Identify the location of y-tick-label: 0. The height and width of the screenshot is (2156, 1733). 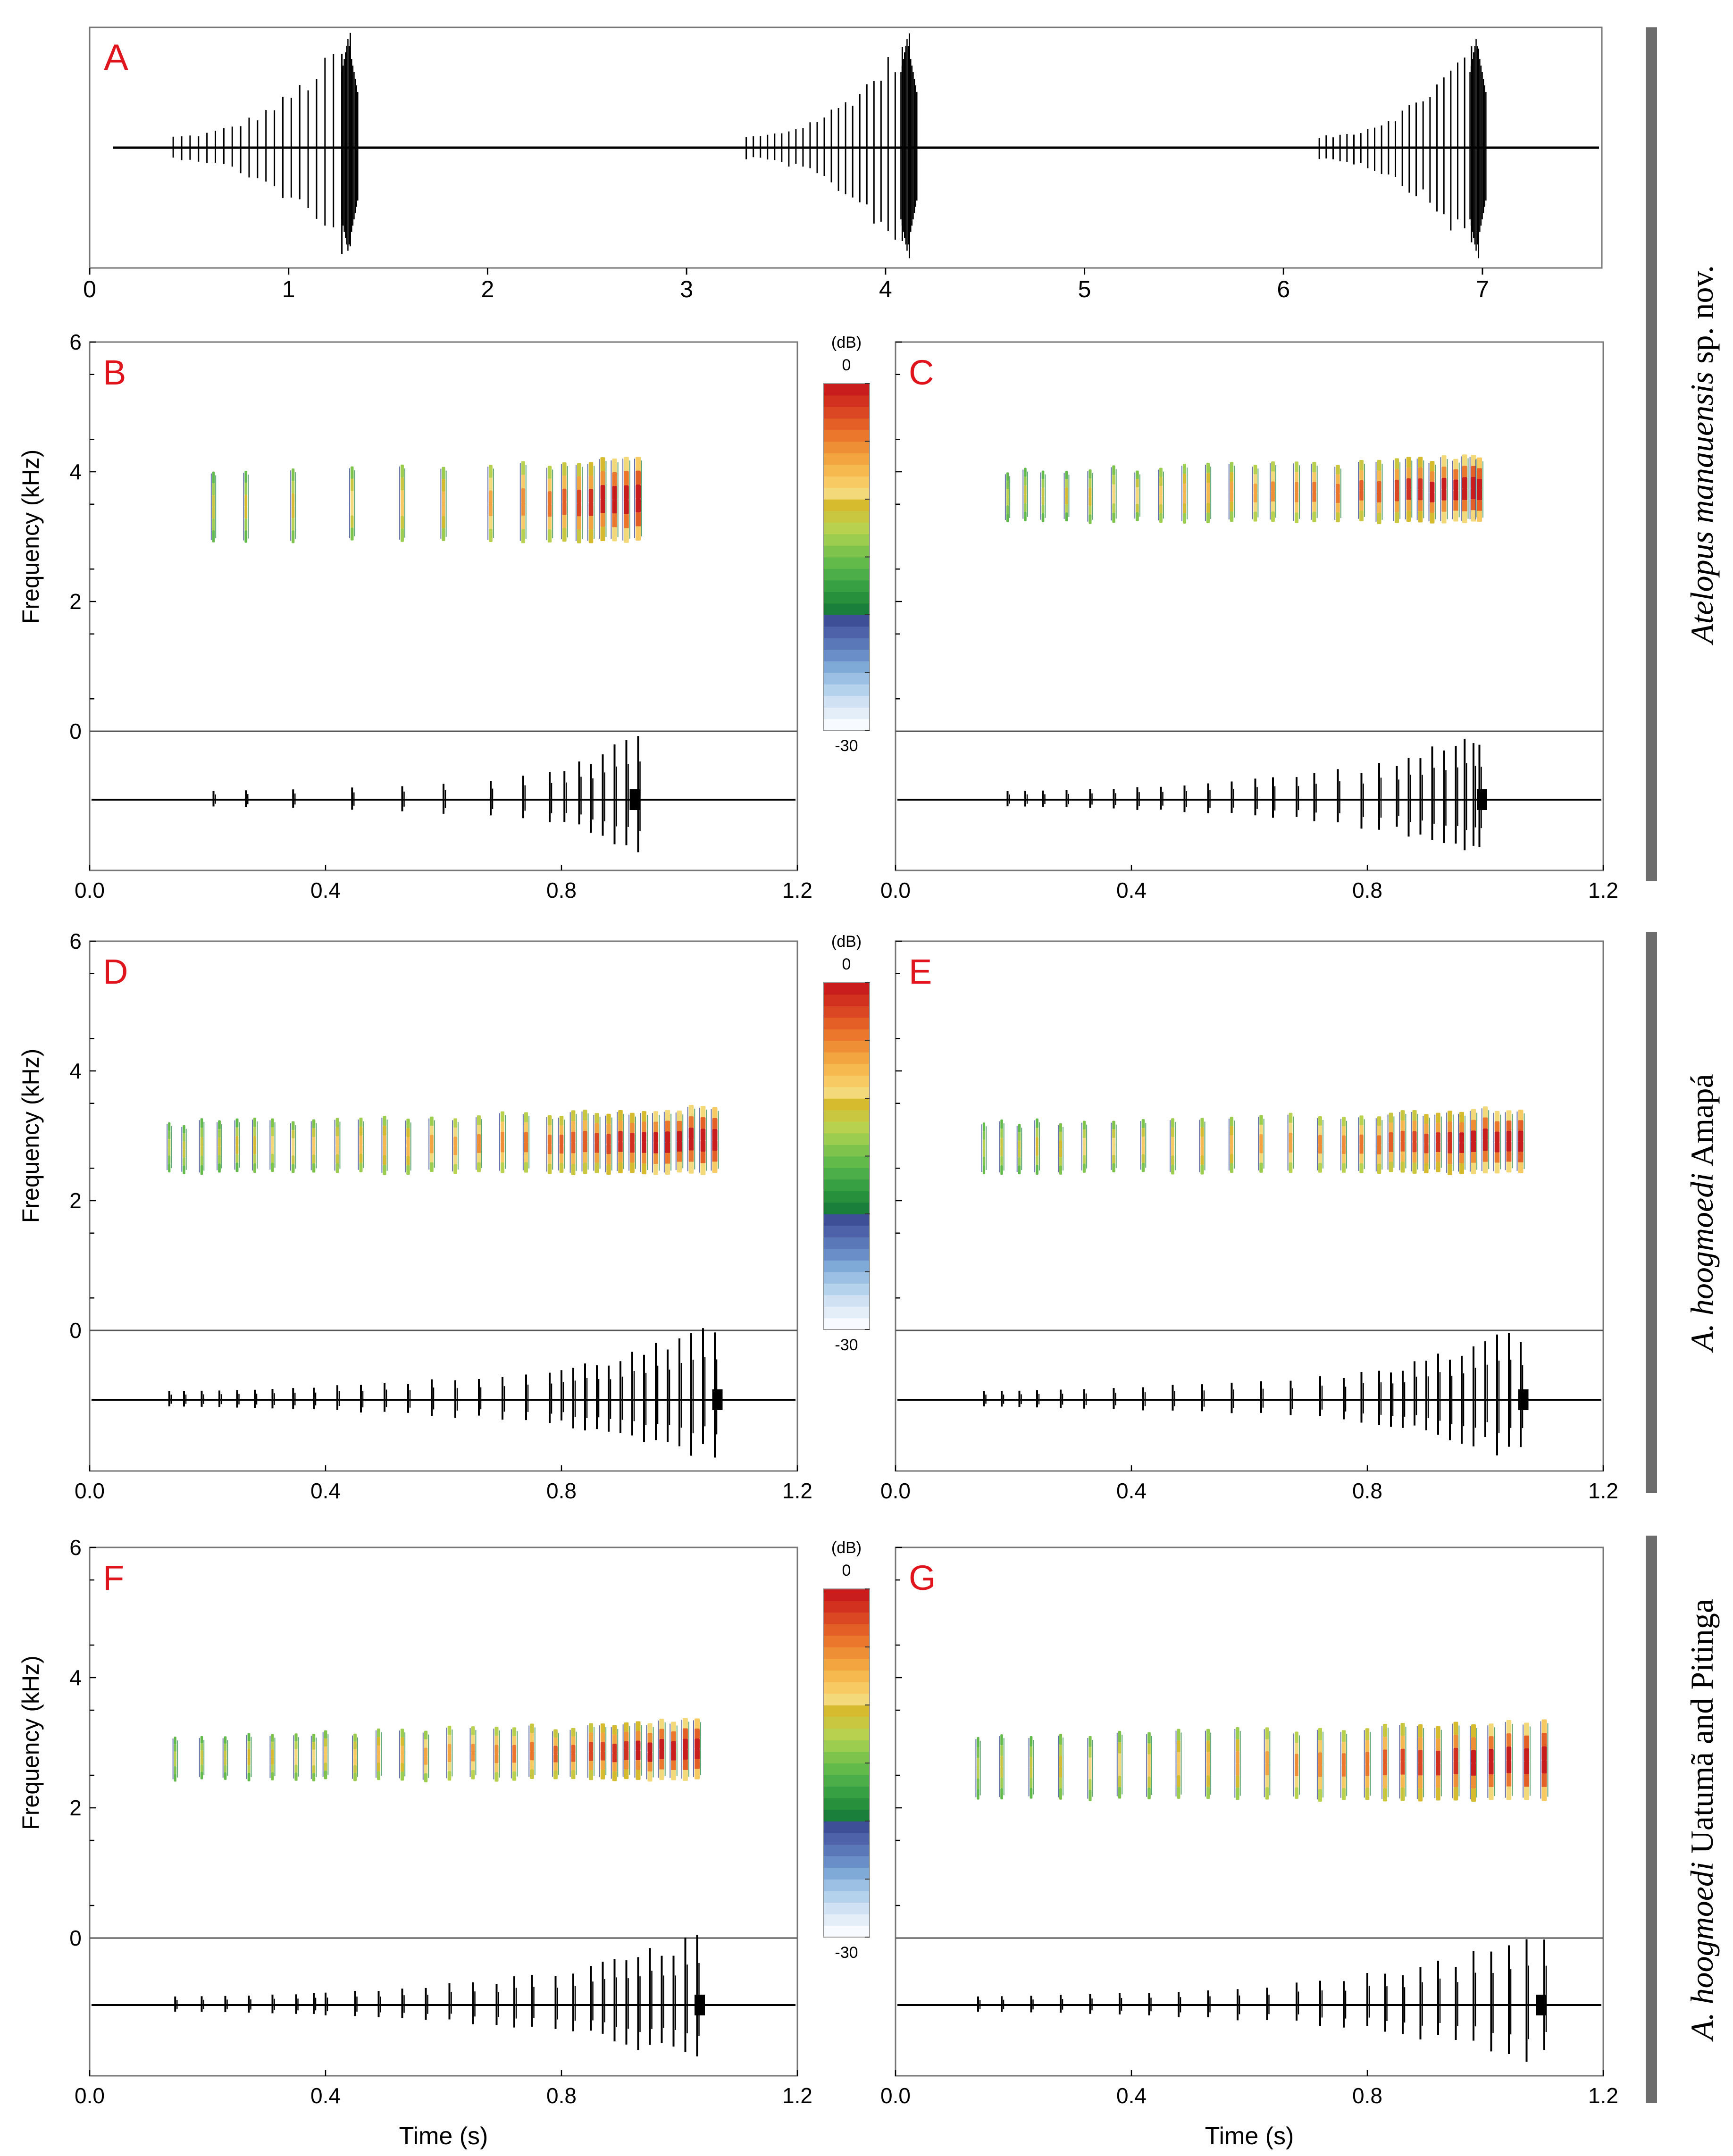
(75, 1330).